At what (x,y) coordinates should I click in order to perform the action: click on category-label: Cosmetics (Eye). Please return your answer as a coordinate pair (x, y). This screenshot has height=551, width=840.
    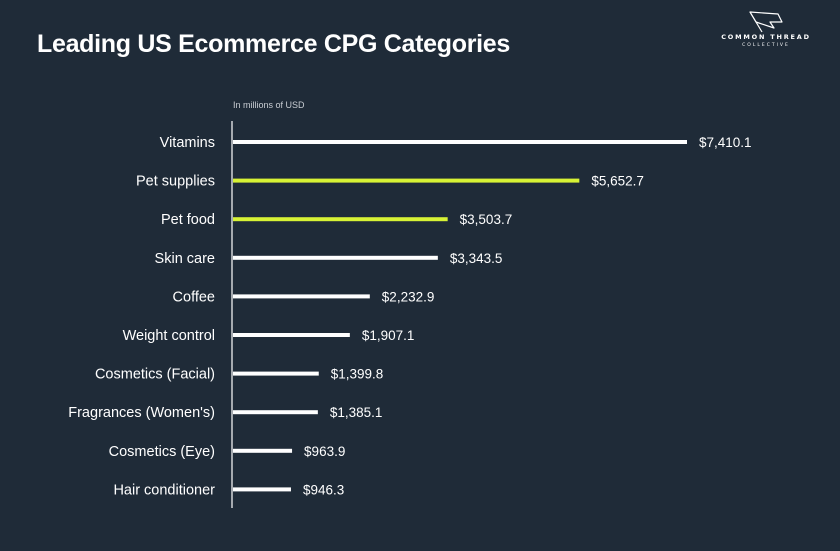
    Looking at the image, I should click on (162, 452).